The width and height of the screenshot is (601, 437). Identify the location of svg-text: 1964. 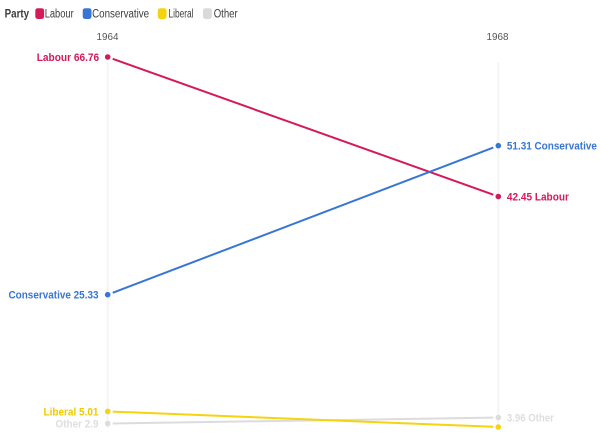
(108, 37).